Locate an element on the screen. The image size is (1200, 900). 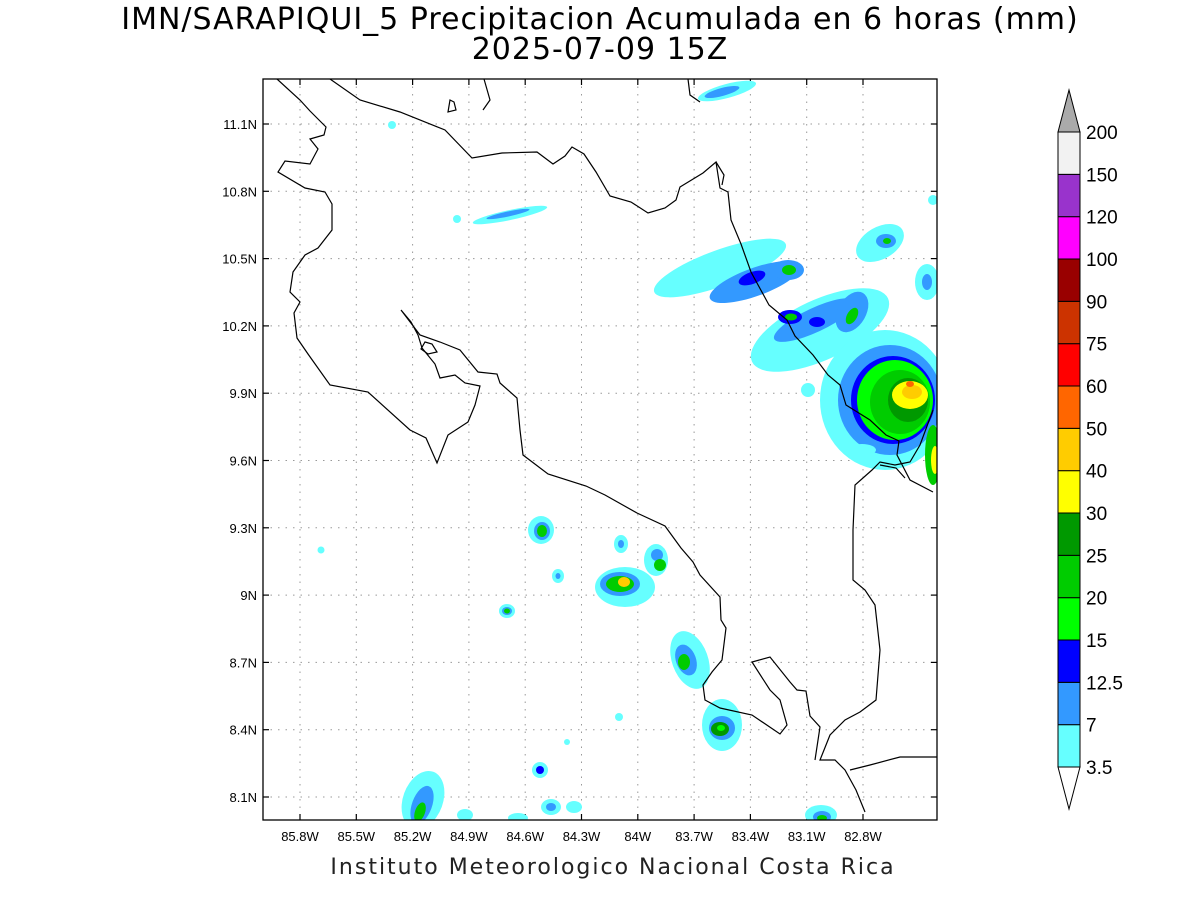
lon-label: 83.1W is located at coordinates (807, 836).